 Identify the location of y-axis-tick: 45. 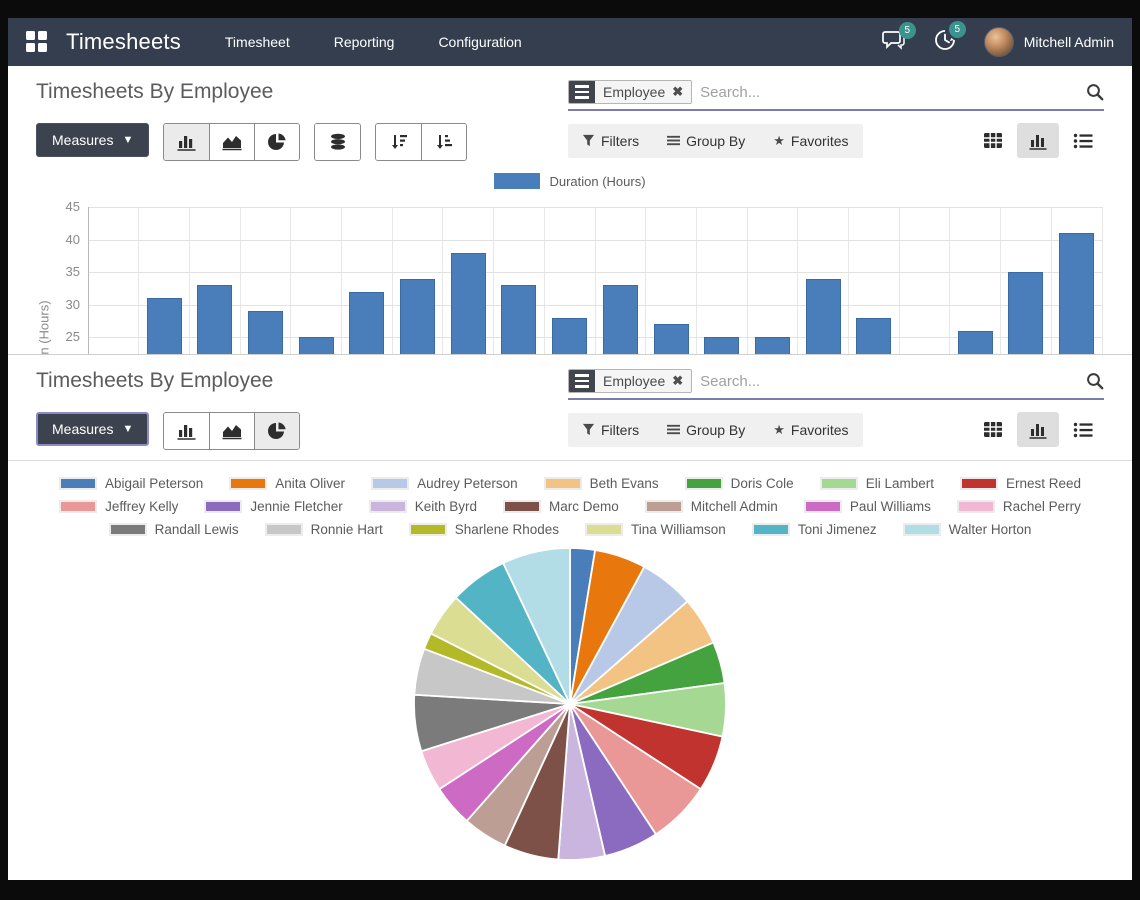
(72, 206).